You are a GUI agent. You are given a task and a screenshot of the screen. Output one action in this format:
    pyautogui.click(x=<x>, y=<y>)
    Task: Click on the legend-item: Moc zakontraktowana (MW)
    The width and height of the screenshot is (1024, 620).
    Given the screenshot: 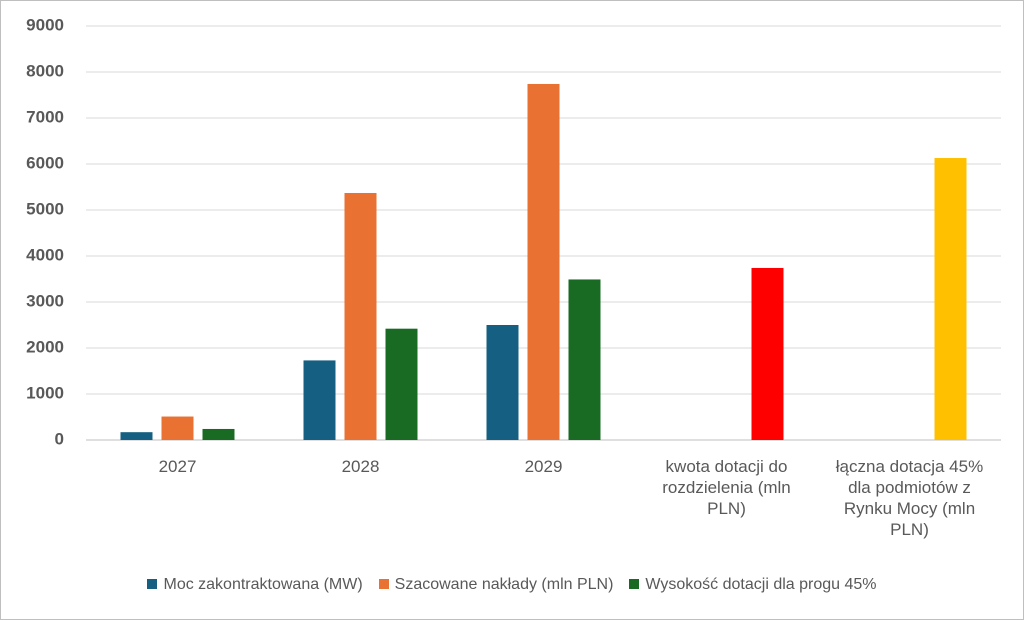 What is the action you would take?
    pyautogui.click(x=255, y=585)
    